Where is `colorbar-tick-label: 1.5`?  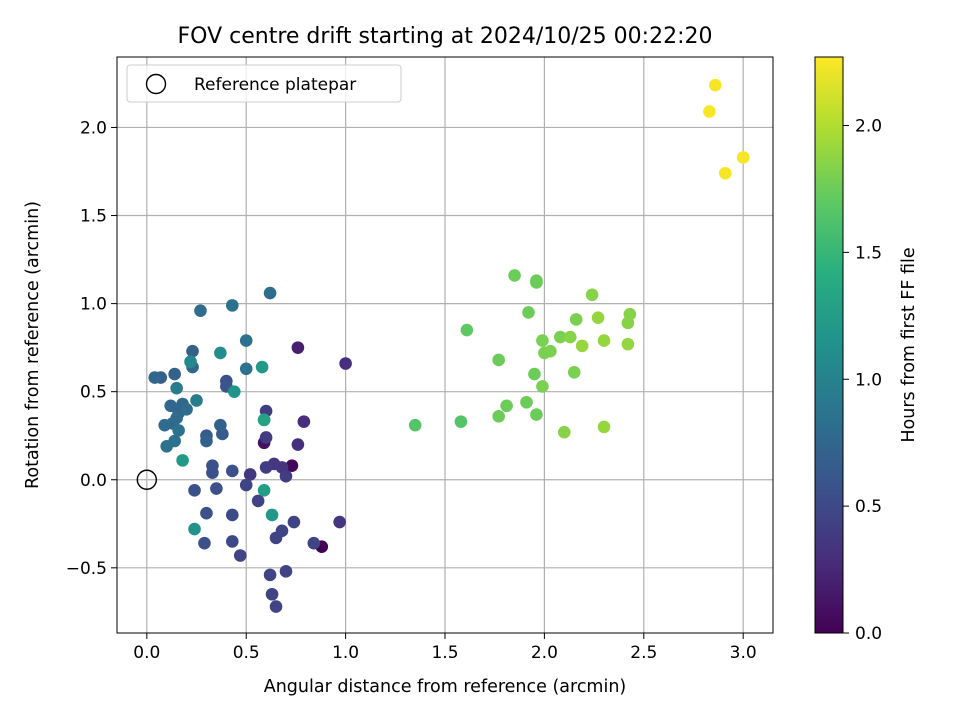 colorbar-tick-label: 1.5 is located at coordinates (868, 253).